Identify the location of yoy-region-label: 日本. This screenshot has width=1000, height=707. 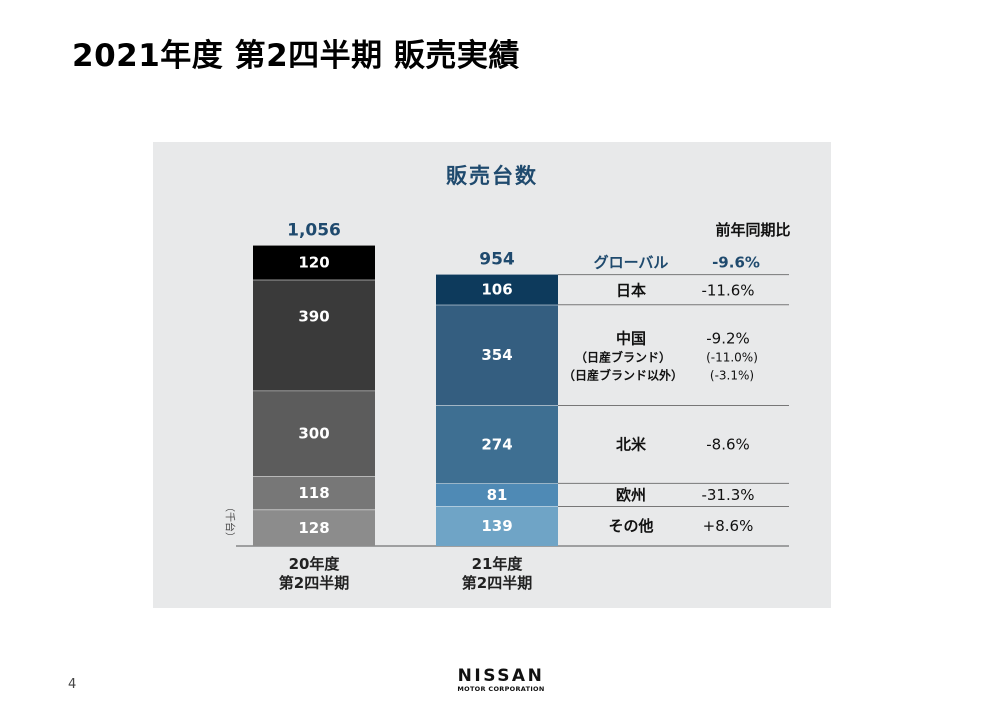
(631, 291).